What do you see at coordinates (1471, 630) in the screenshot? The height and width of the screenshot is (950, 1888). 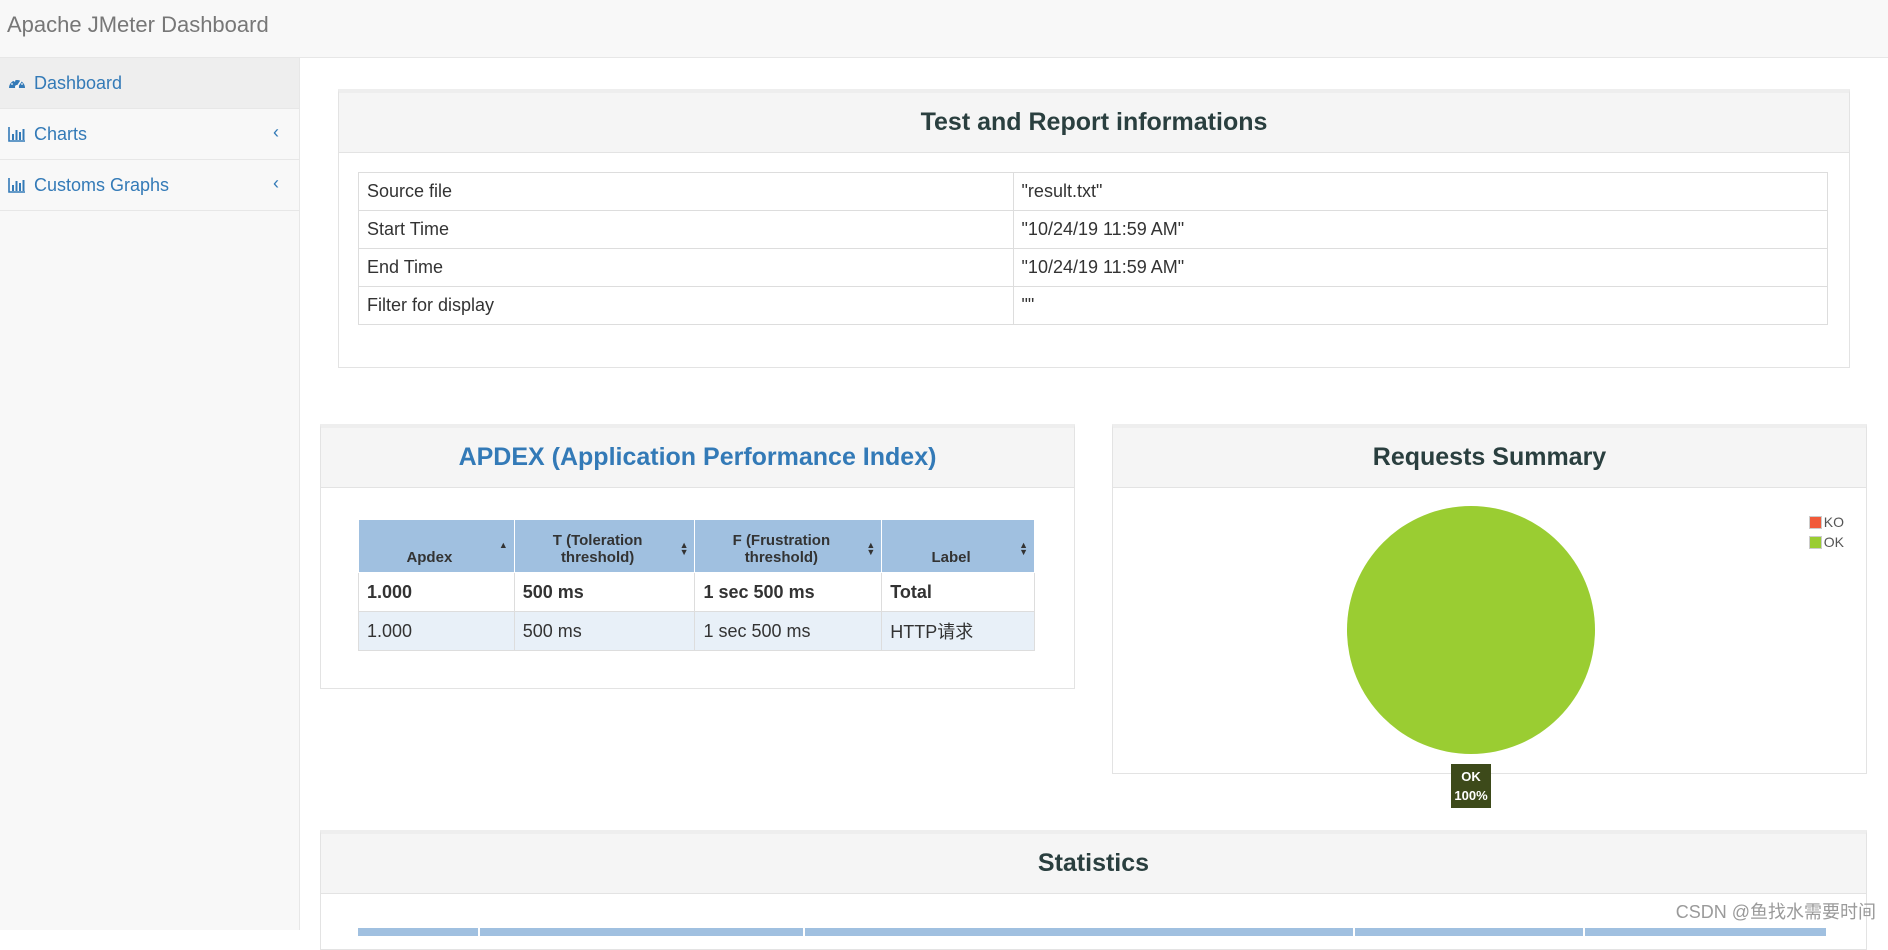 I see `pie-slice-ok` at bounding box center [1471, 630].